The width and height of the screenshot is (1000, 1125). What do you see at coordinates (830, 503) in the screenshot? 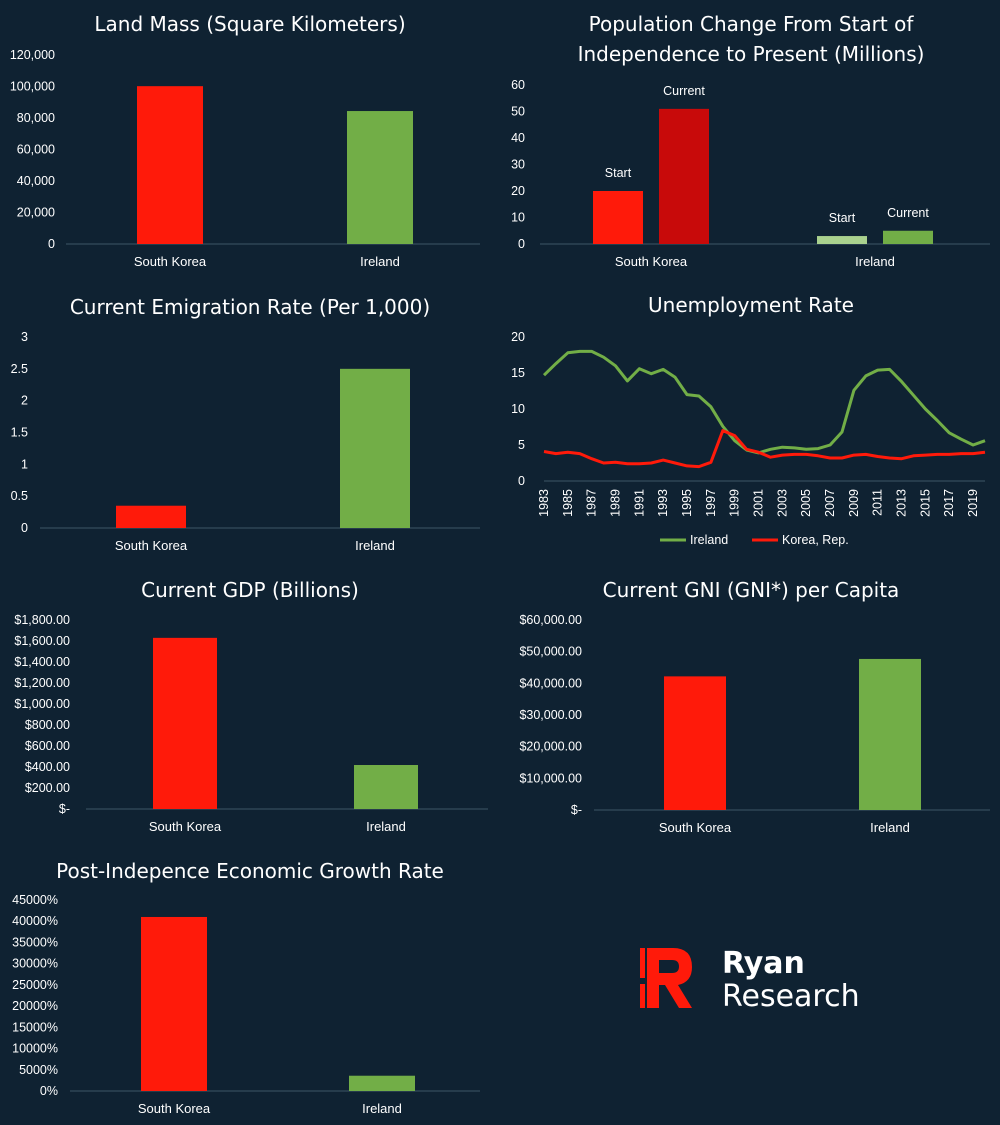
I see `x-tick-label: 2007` at bounding box center [830, 503].